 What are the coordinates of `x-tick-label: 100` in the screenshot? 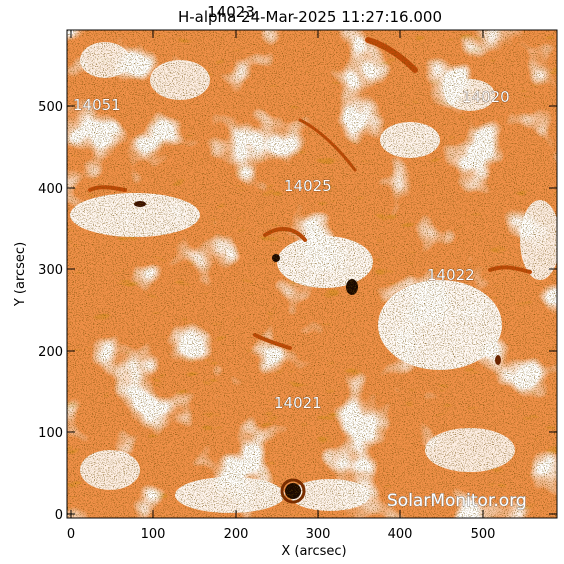 It's located at (153, 534).